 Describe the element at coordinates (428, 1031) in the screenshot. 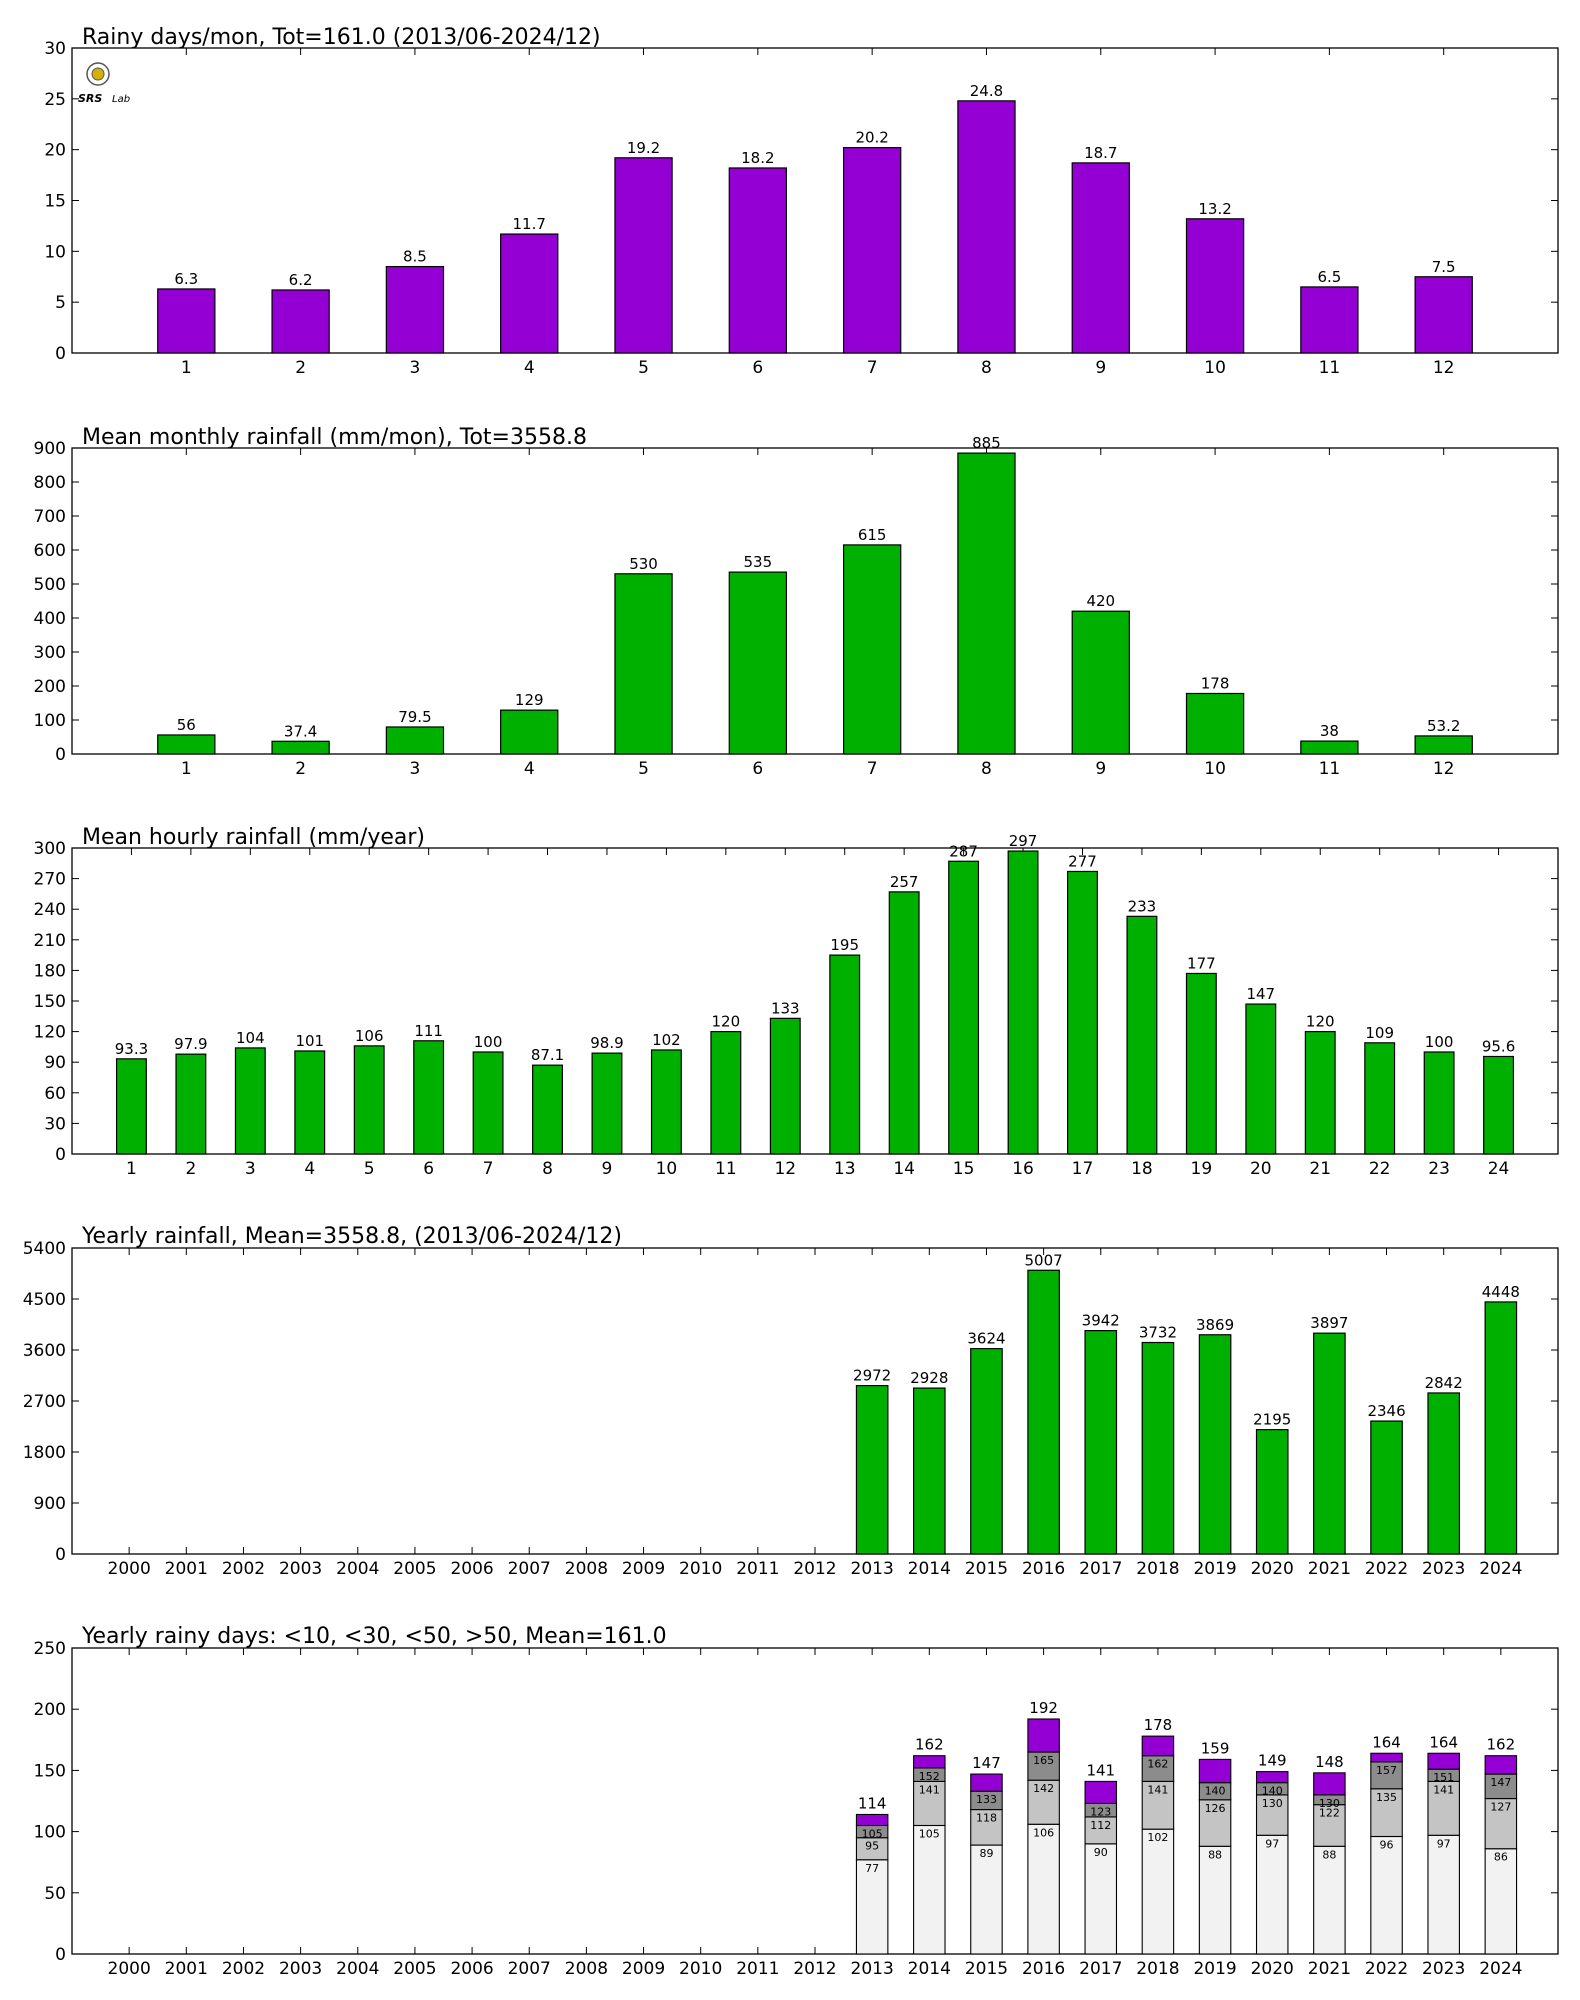

I see `bar-value-label: 111` at that location.